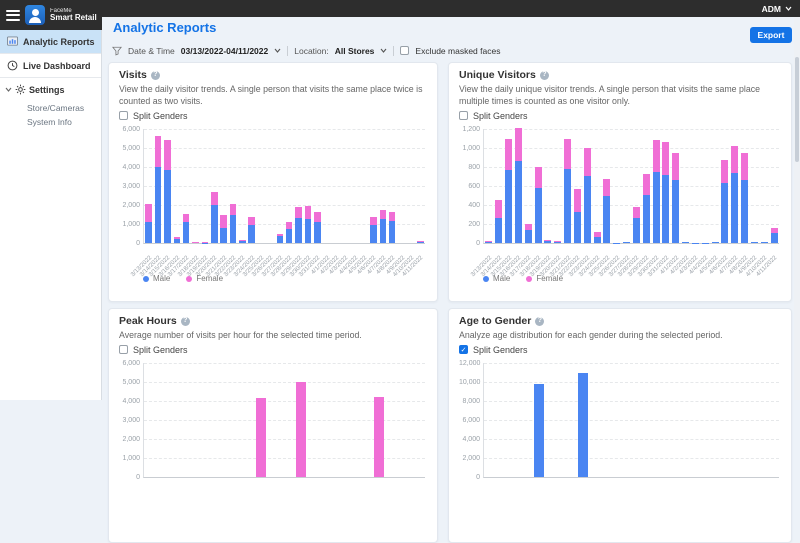 The height and width of the screenshot is (543, 800). I want to click on user-menu-label: ADM, so click(771, 9).